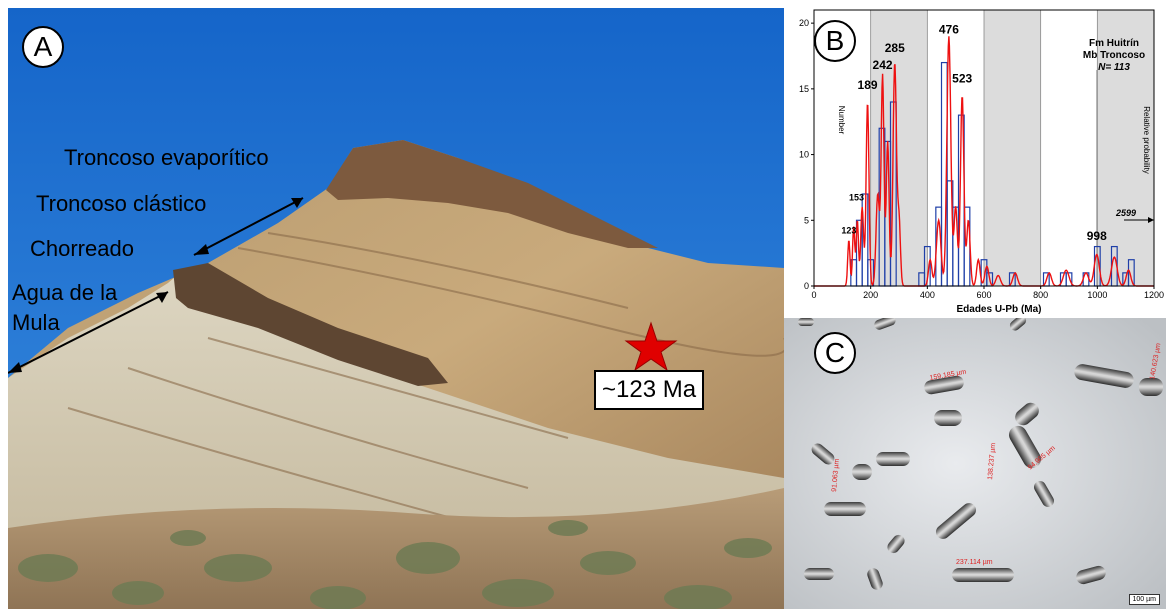  What do you see at coordinates (166, 157) in the screenshot?
I see `unit-label-troncoso-evaporitico: Troncoso evaporítico` at bounding box center [166, 157].